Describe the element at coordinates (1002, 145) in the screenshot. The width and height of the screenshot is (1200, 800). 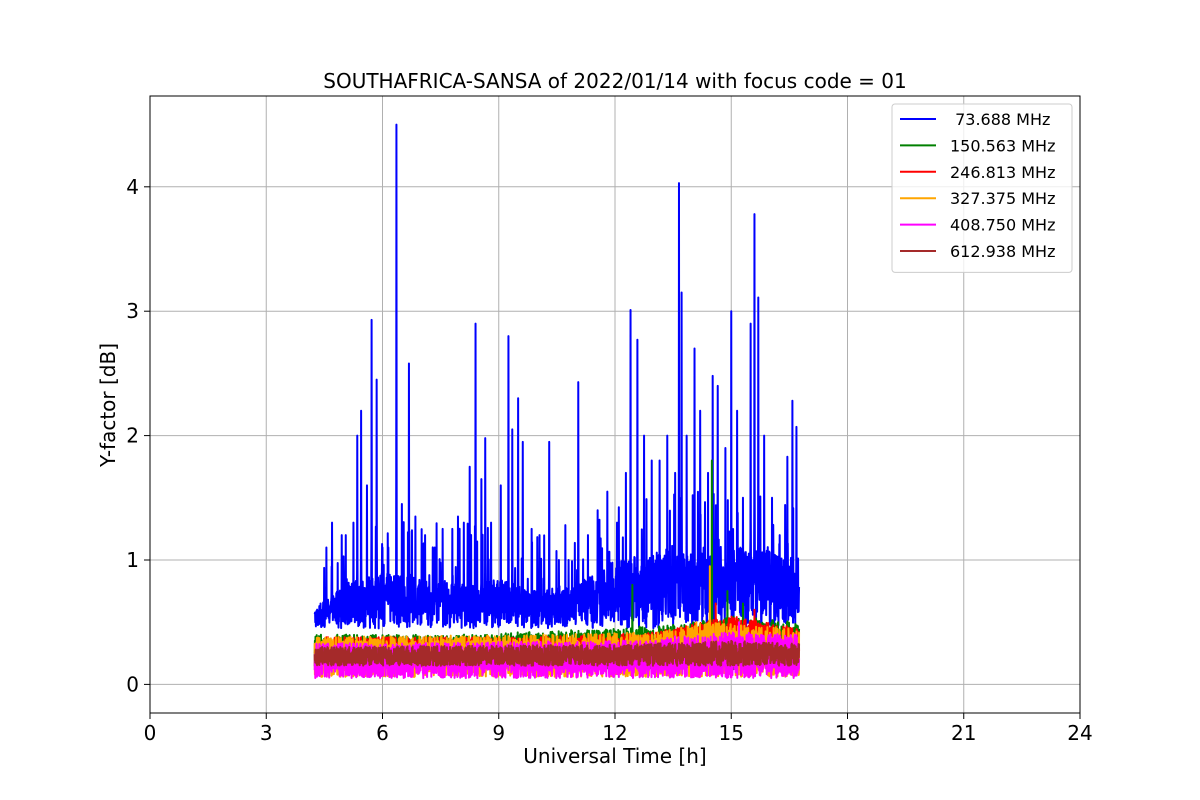
I see `legend-label: 150.563 MHz` at that location.